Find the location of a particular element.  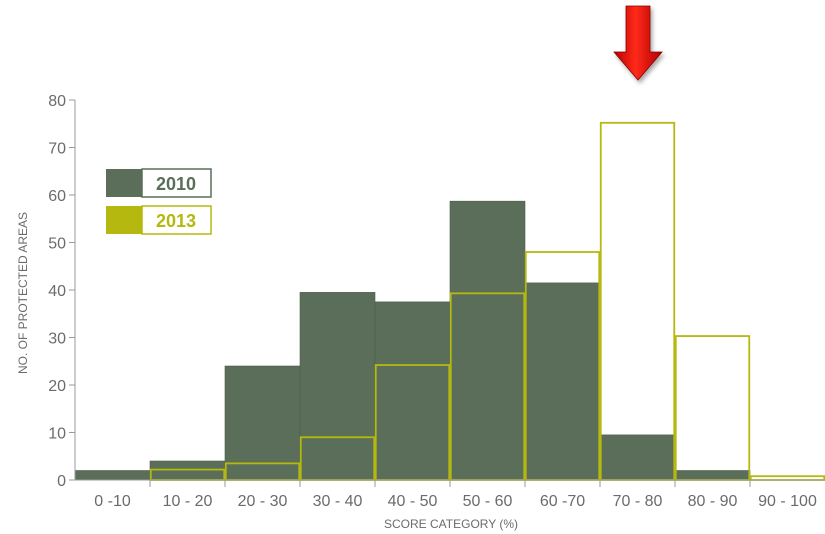

x-tick-label-6: 60 -70 is located at coordinates (562, 501).